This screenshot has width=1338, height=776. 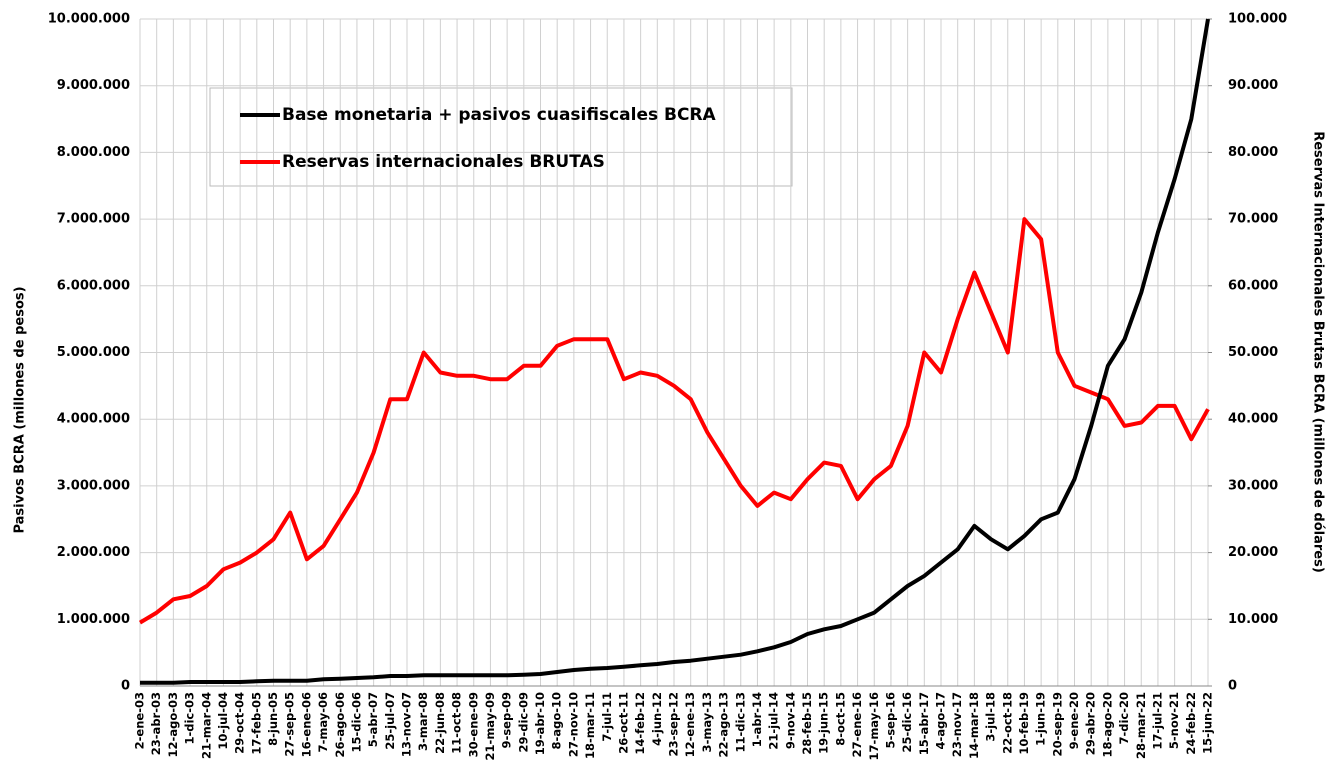 What do you see at coordinates (1253, 485) in the screenshot?
I see `y2-tick-label: 30.000` at bounding box center [1253, 485].